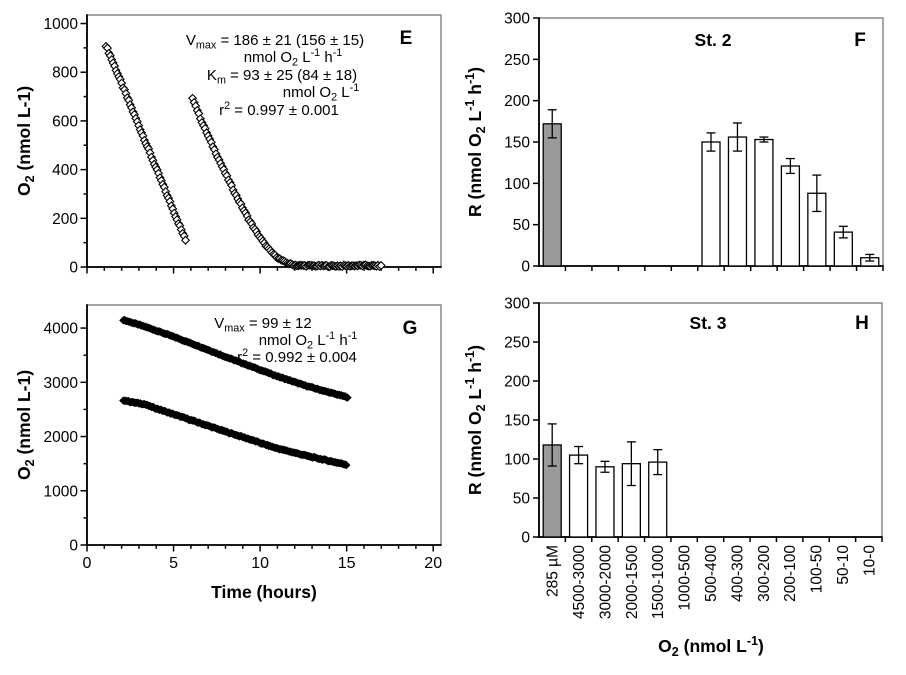 The width and height of the screenshot is (906, 675). What do you see at coordinates (410, 328) in the screenshot?
I see `panel-letter: G` at bounding box center [410, 328].